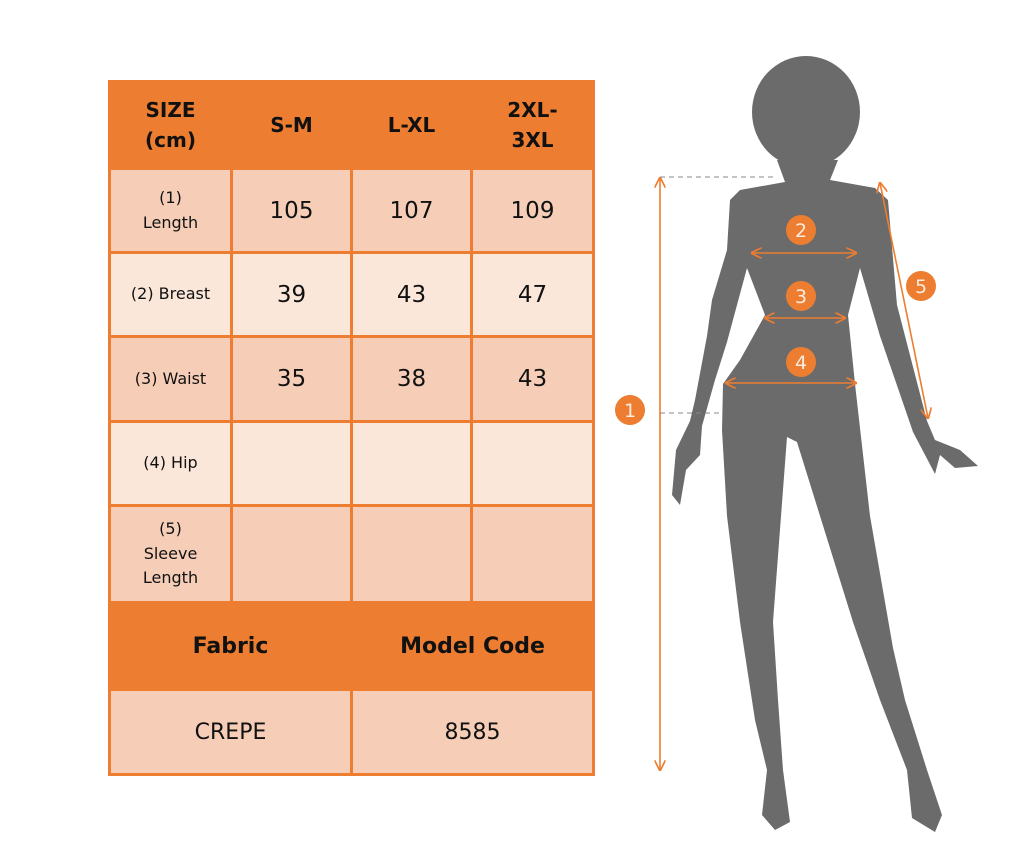  Describe the element at coordinates (291, 125) in the screenshot. I see `header-s-m: S-M` at that location.